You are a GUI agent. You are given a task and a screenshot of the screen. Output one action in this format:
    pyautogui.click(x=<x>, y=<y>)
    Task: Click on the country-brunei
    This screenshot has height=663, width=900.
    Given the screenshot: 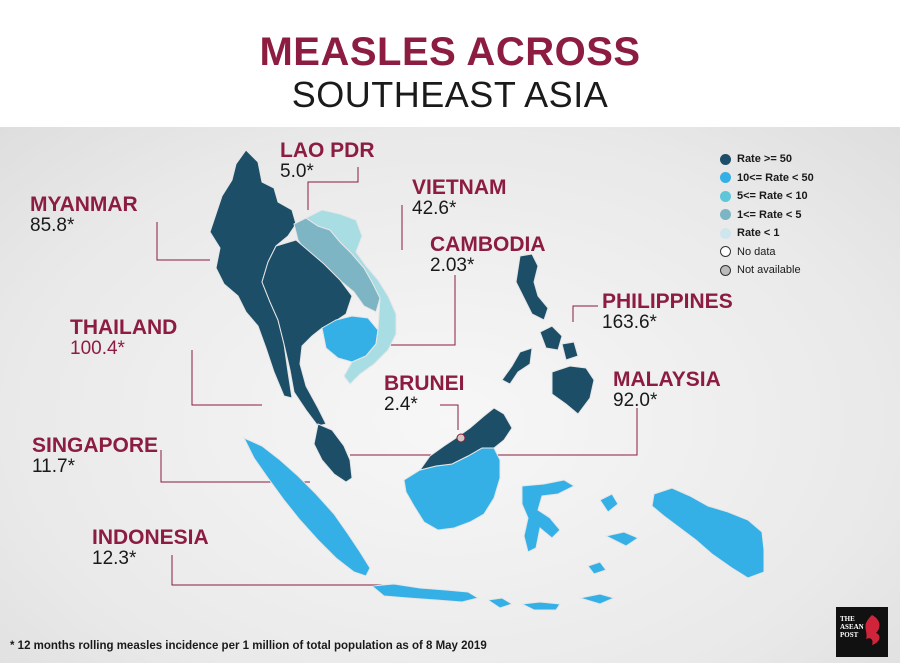 What is the action you would take?
    pyautogui.click(x=461, y=438)
    